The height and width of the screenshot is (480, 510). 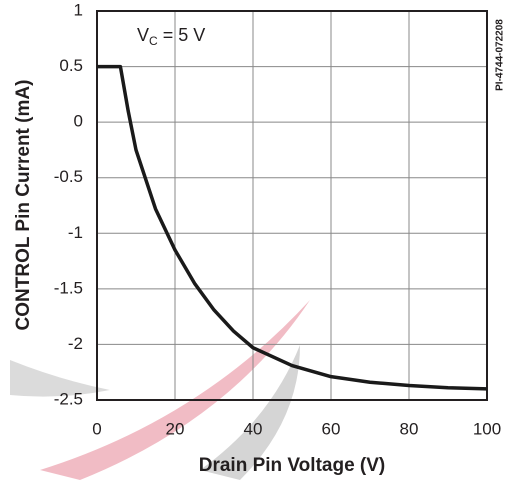 I want to click on y-tick-label: -0.5, so click(x=68, y=176).